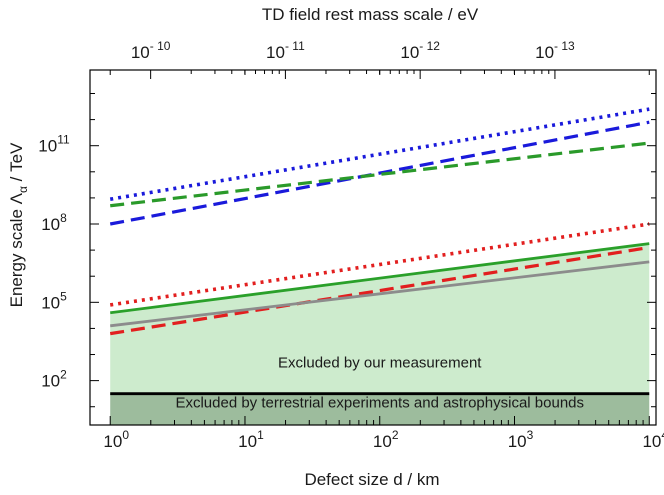 The height and width of the screenshot is (495, 664). I want to click on top-tick-label: 10- 13, so click(555, 50).